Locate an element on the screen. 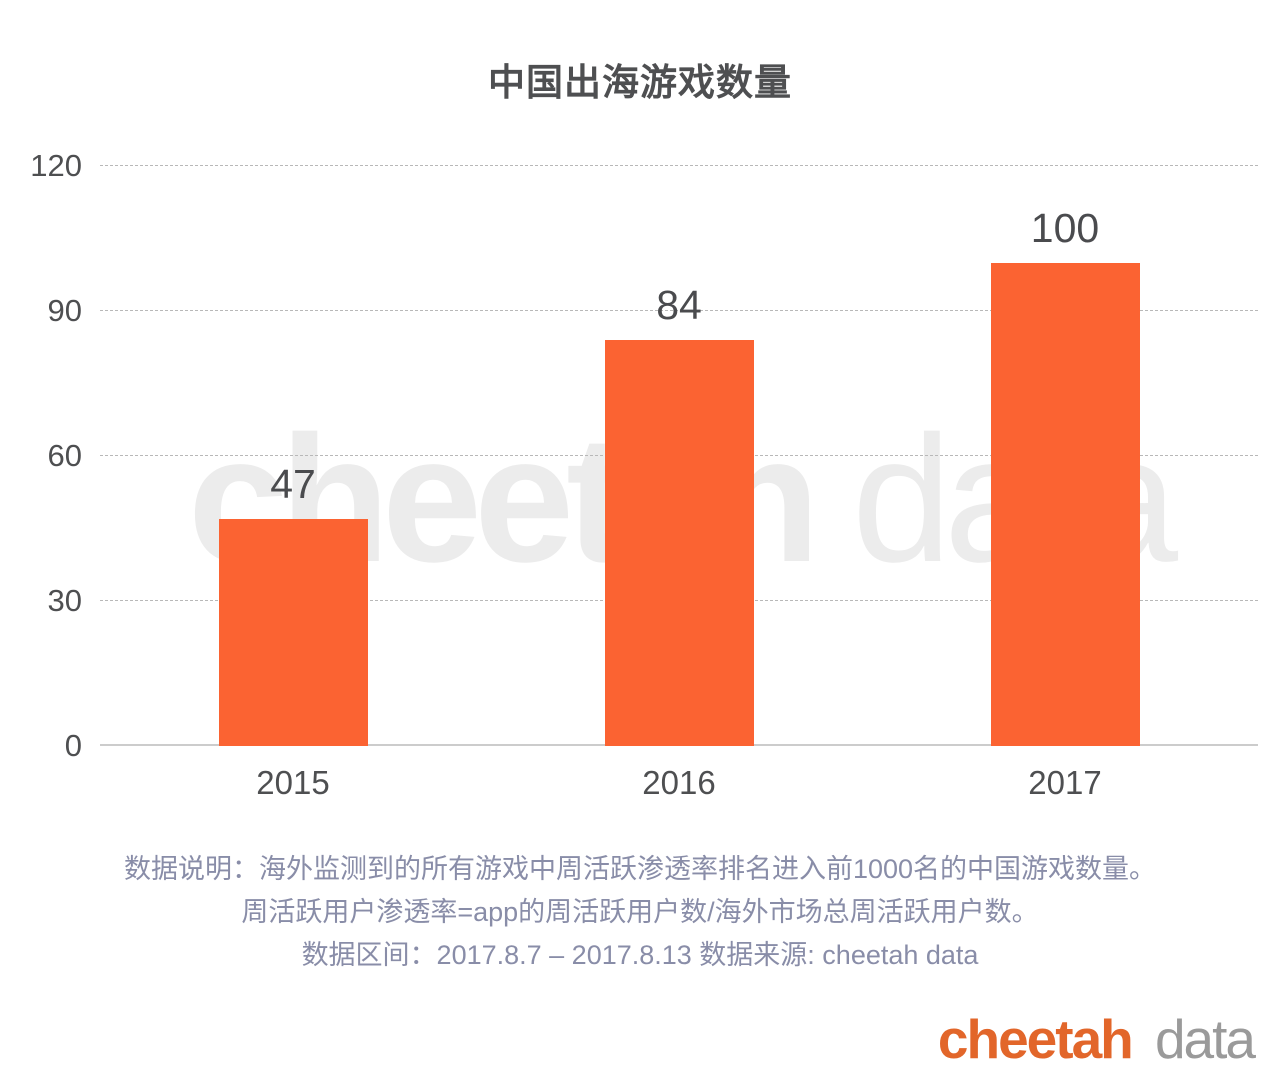 The image size is (1280, 1076). y-tick-label-120: 120 is located at coordinates (56, 165).